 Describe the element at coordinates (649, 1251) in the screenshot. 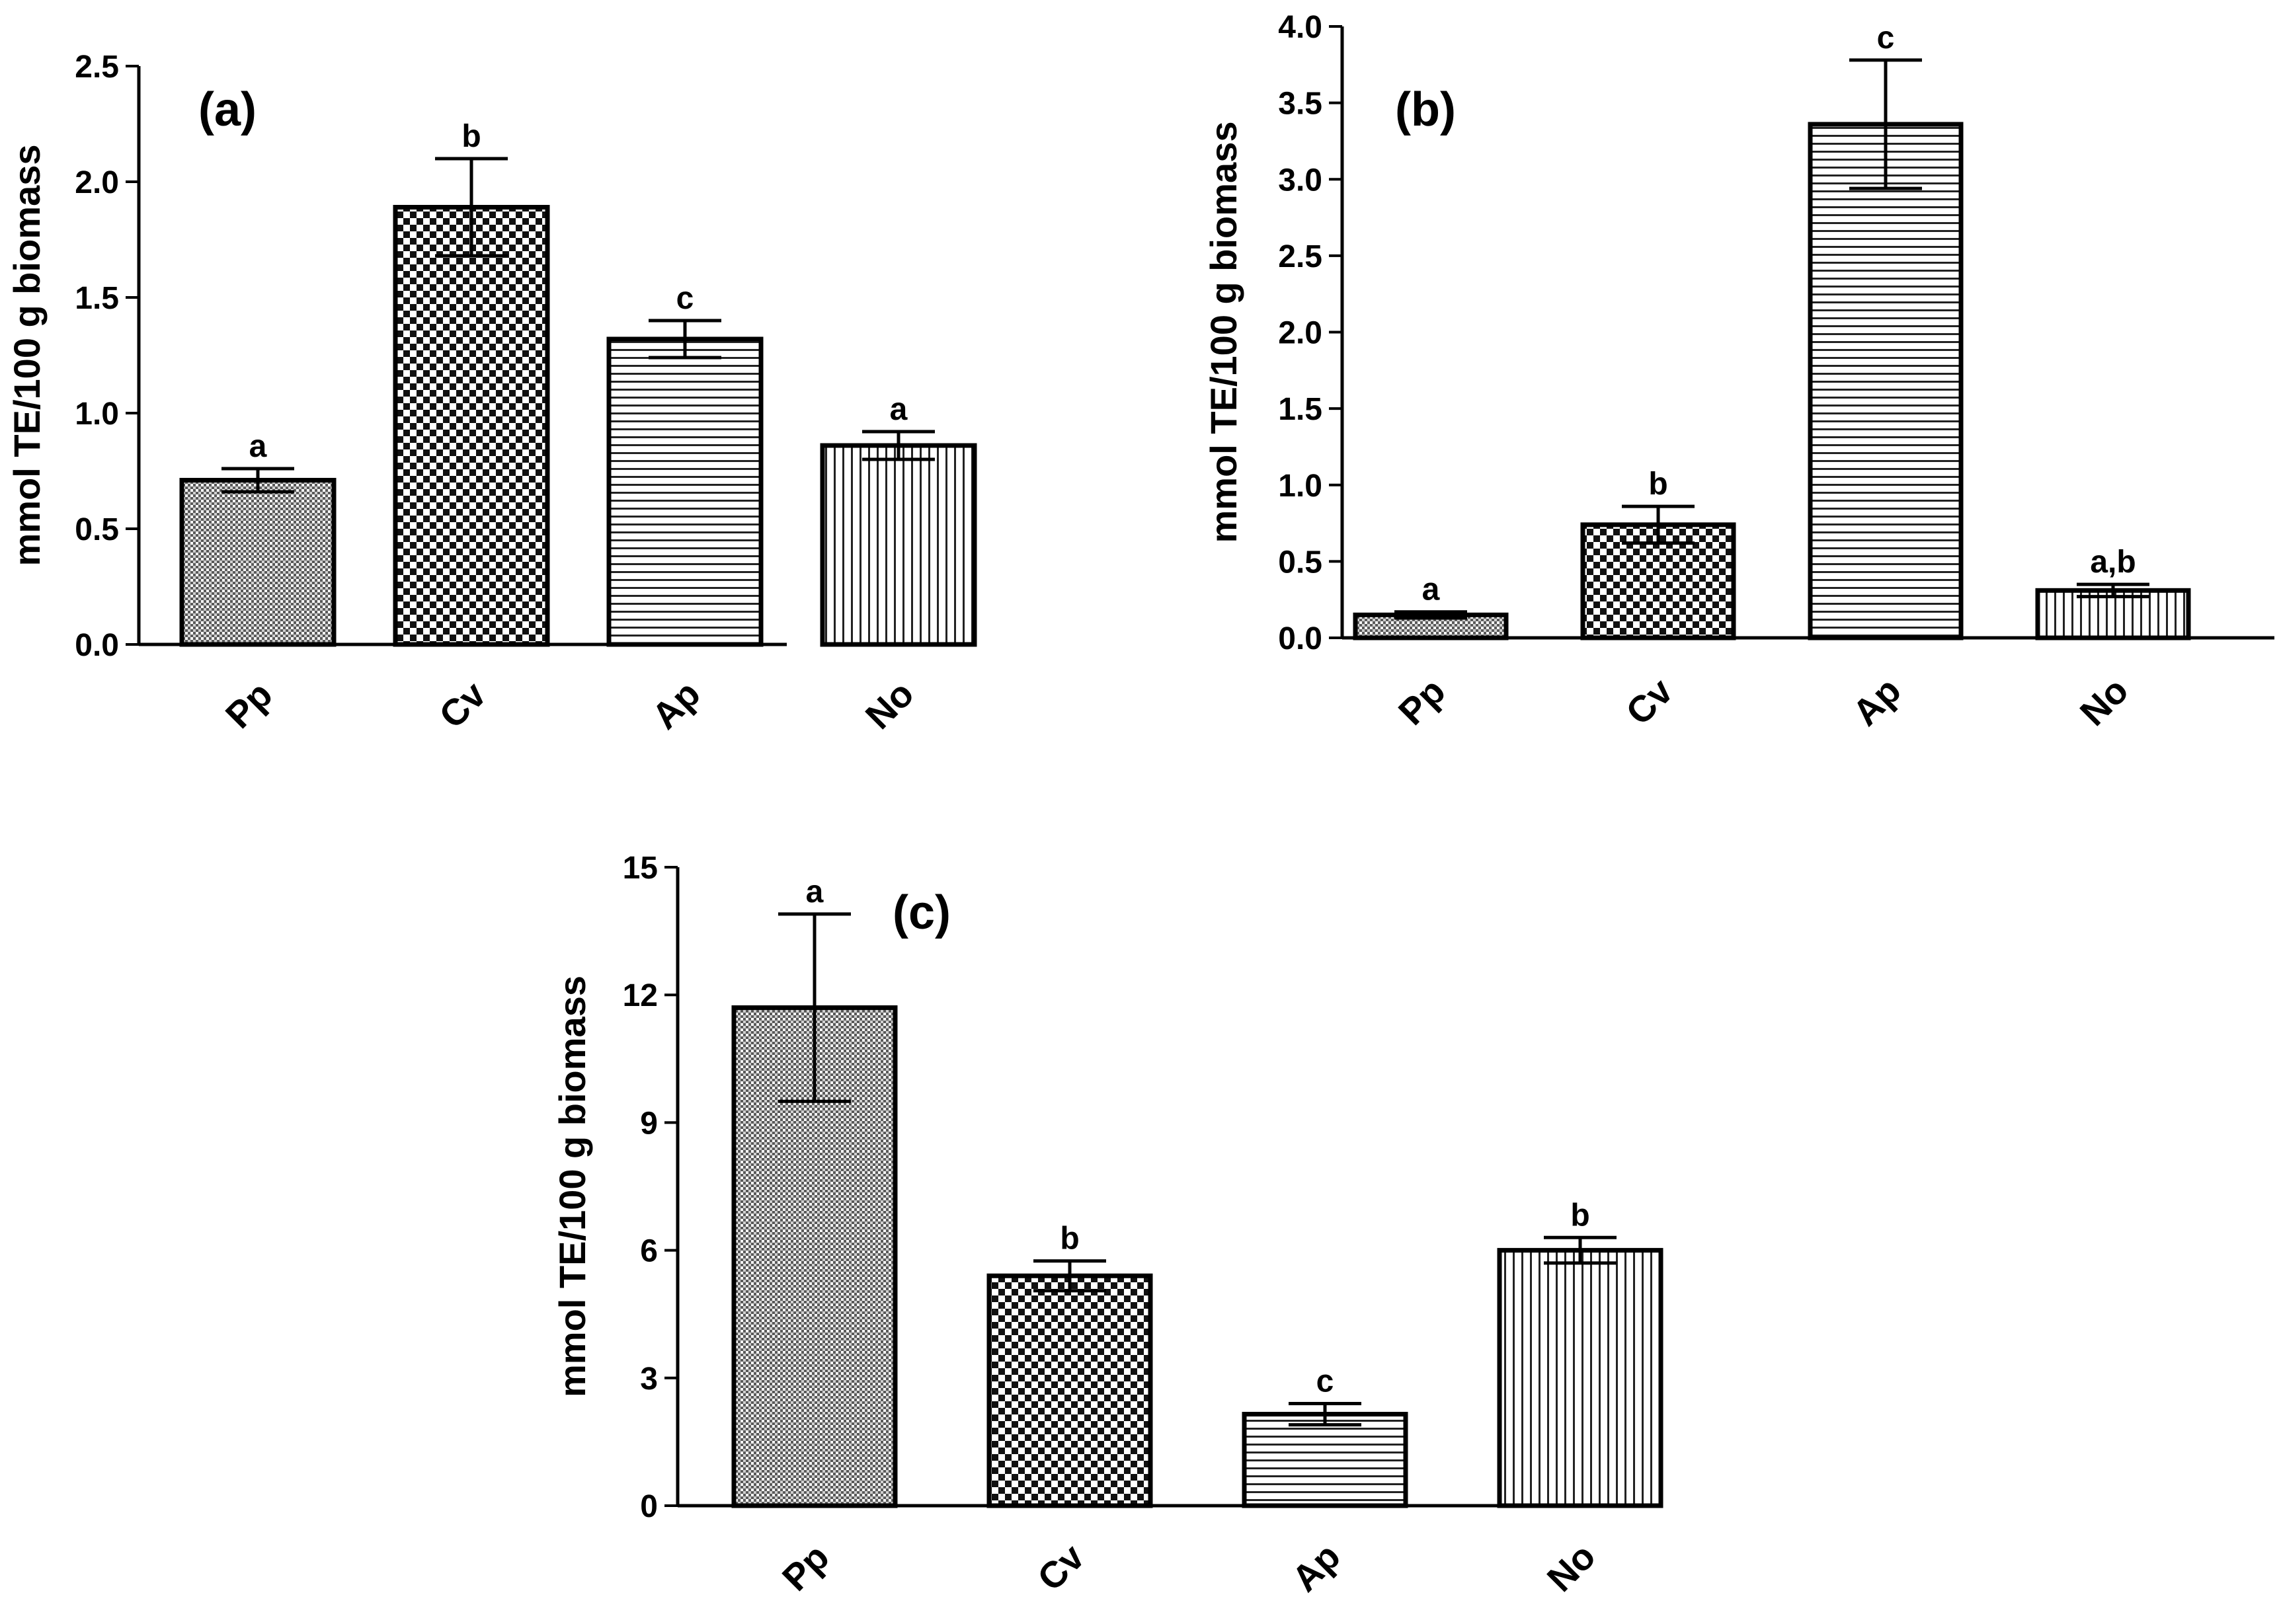

I see `y-tick-label: 6` at that location.